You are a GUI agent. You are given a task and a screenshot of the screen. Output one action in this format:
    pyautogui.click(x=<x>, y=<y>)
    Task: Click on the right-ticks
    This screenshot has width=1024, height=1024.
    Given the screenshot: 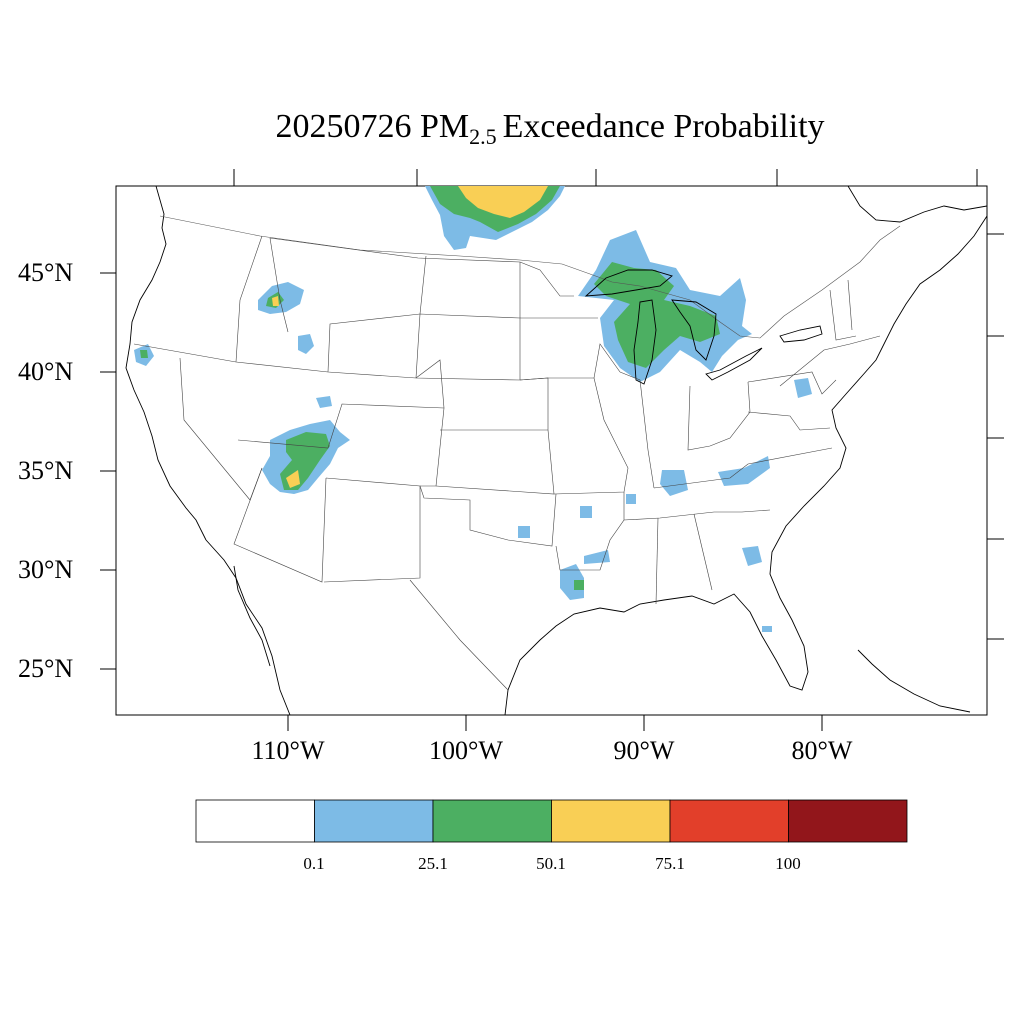 What is the action you would take?
    pyautogui.click(x=995, y=436)
    